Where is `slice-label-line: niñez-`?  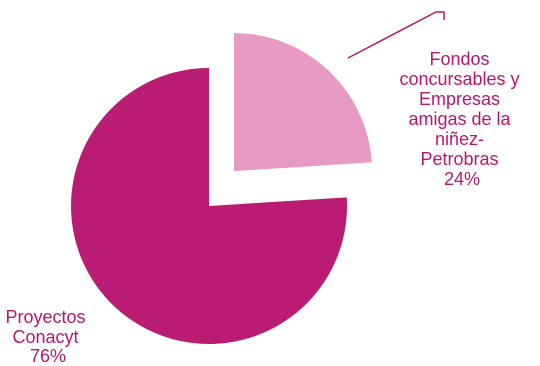 slice-label-line: niñez- is located at coordinates (459, 139).